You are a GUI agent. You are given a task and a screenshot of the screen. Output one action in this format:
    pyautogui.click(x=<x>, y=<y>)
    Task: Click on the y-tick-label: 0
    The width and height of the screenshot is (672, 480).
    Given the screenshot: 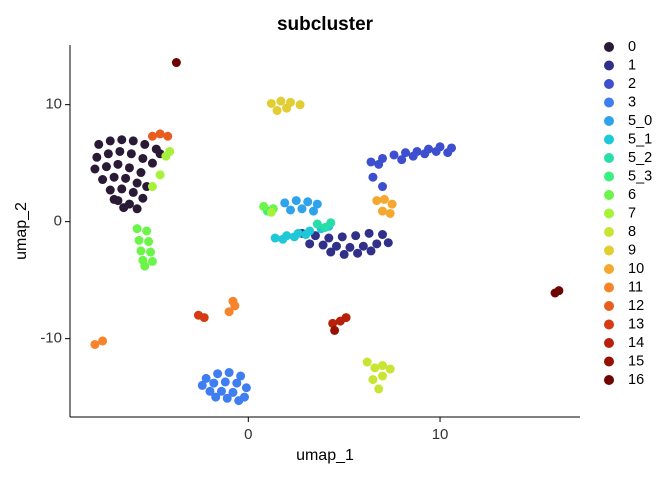 What is the action you would take?
    pyautogui.click(x=58, y=221)
    